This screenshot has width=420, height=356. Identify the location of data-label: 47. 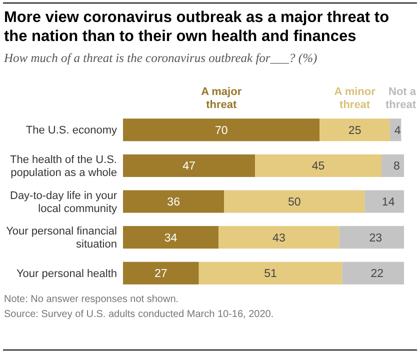
(189, 166).